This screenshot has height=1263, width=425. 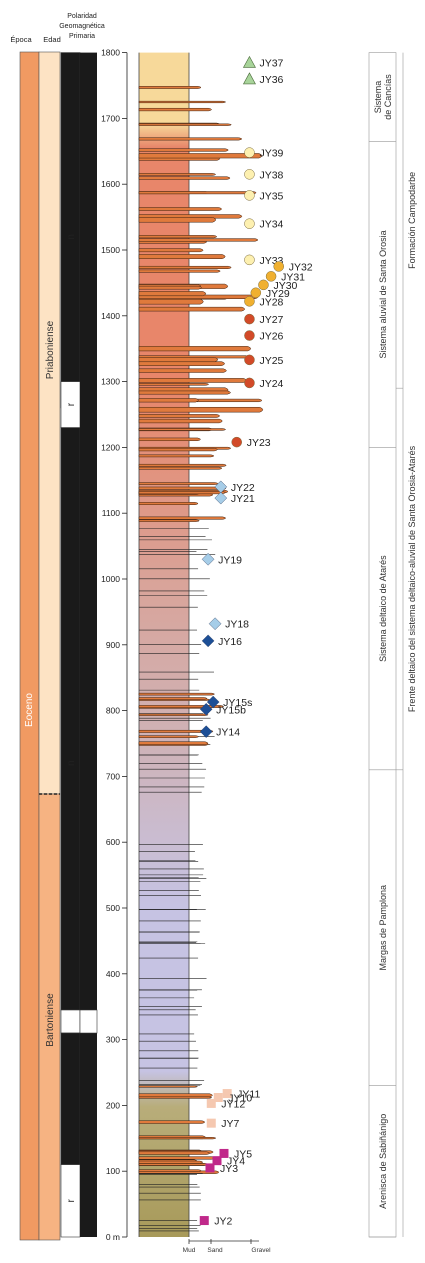 I want to click on sample-label: JY2, so click(x=223, y=1222).